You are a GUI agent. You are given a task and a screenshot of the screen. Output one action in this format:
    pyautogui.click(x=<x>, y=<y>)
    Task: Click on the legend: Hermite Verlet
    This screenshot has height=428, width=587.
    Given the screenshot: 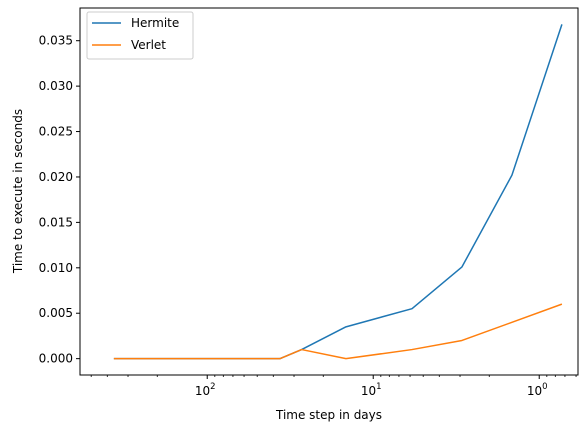 What is the action you would take?
    pyautogui.click(x=140, y=35)
    